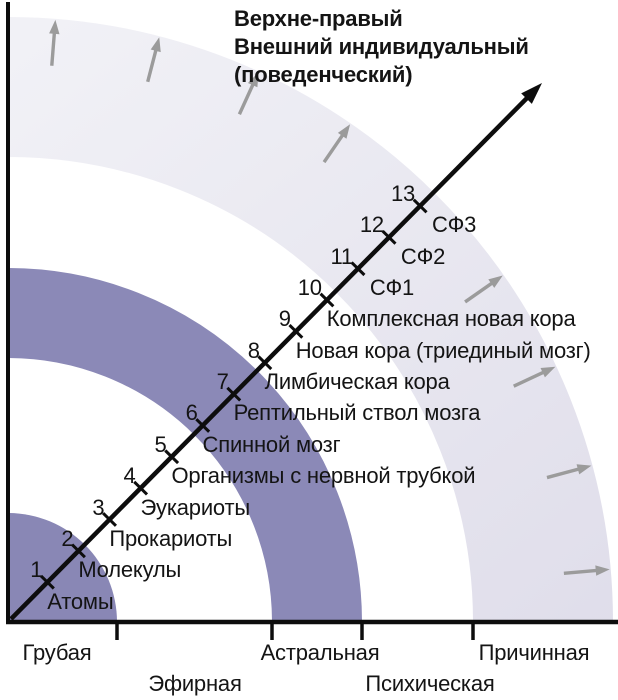 This screenshot has width=618, height=700. What do you see at coordinates (80, 601) in the screenshot?
I see `level-label: Атомы` at bounding box center [80, 601].